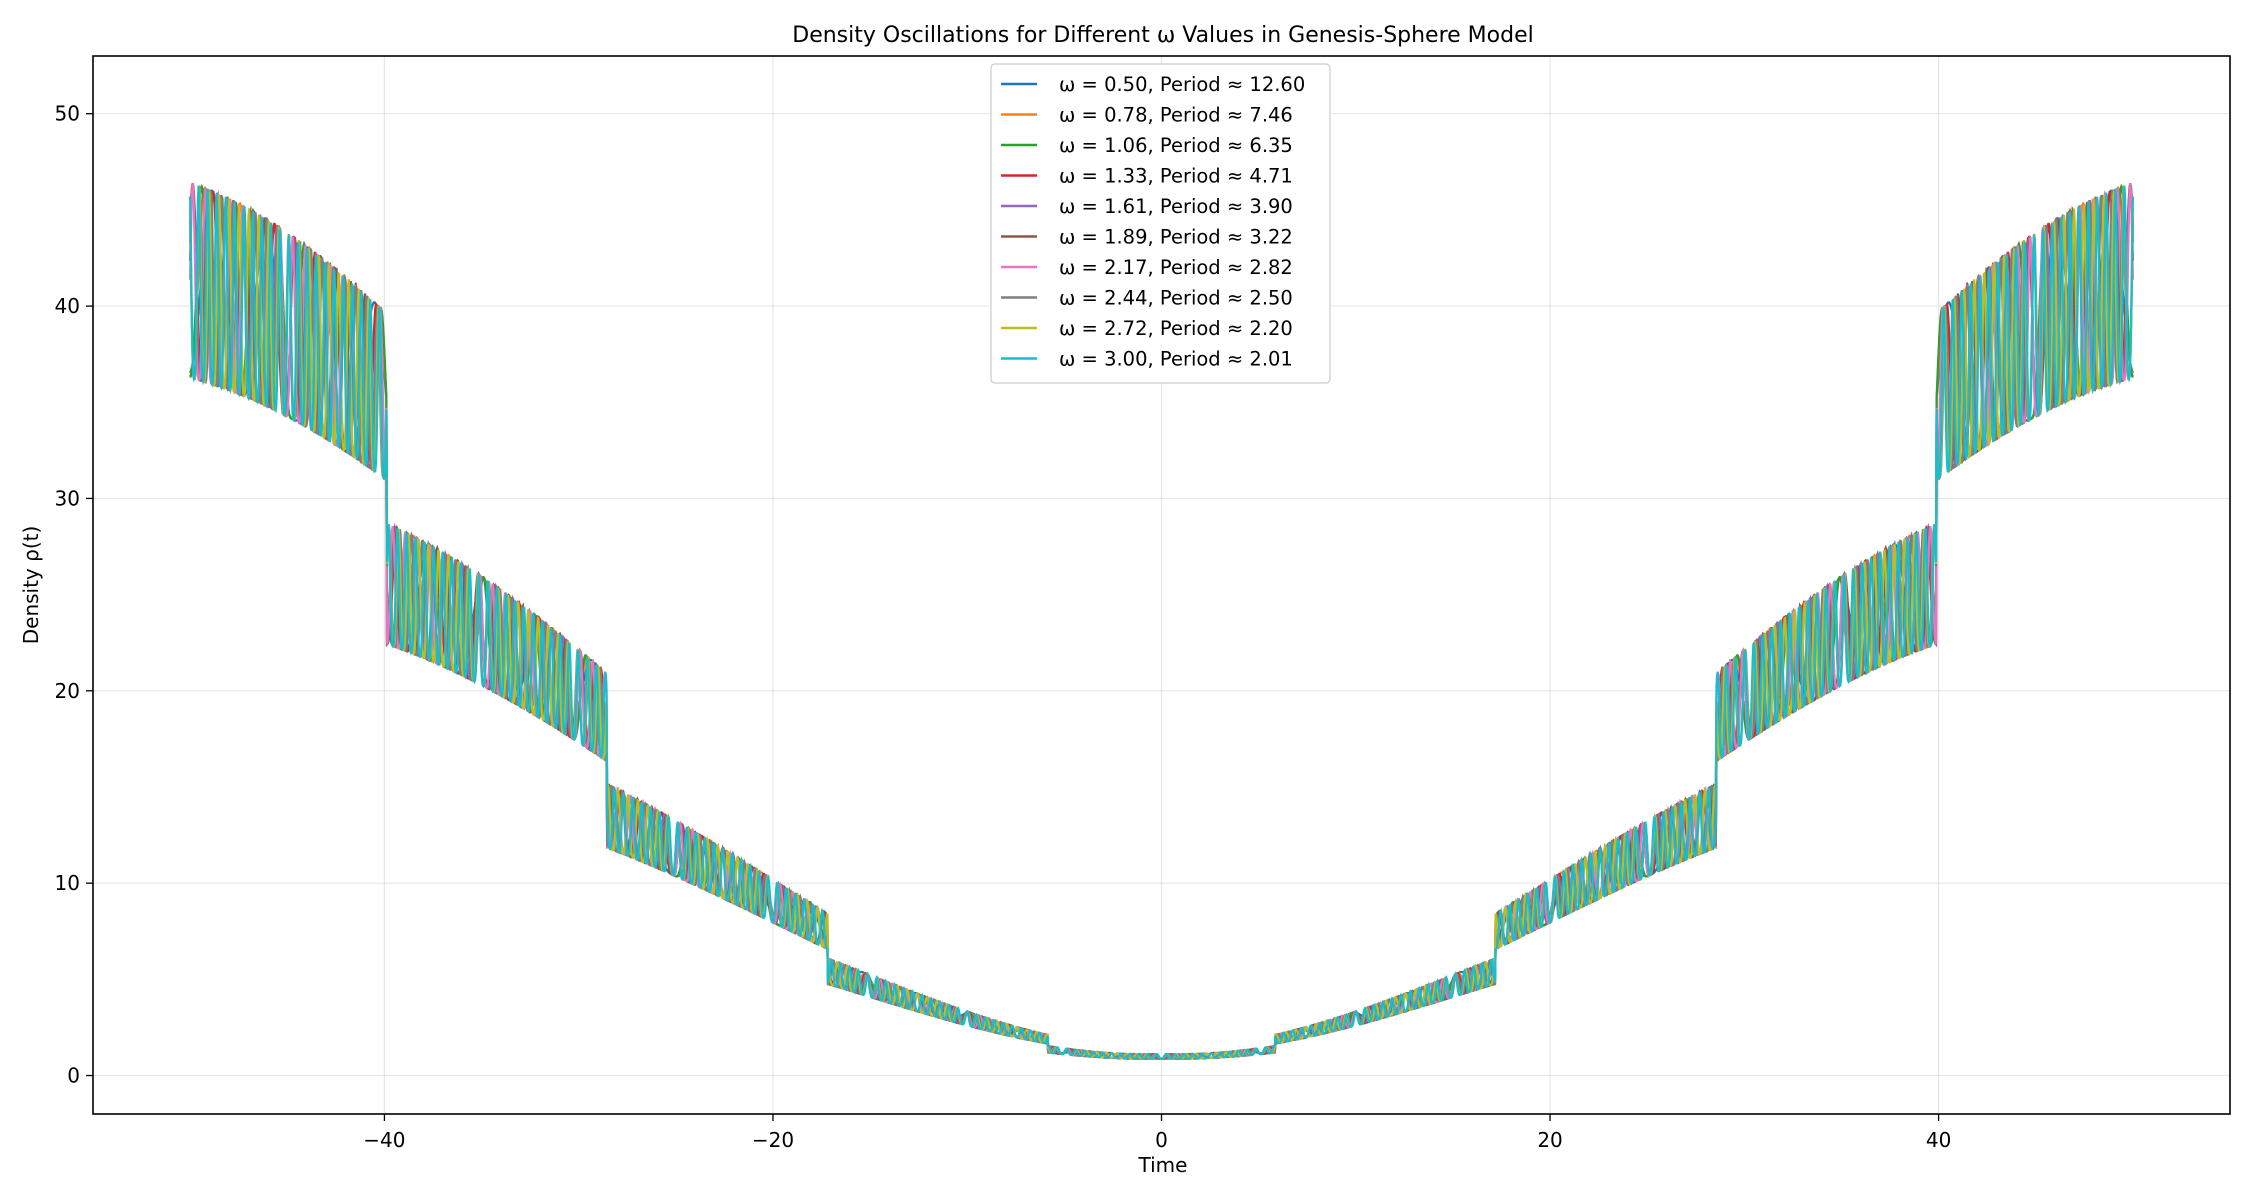 The width and height of the screenshot is (2250, 1200). Describe the element at coordinates (1938, 1140) in the screenshot. I see `x-tick-label: 40` at that location.